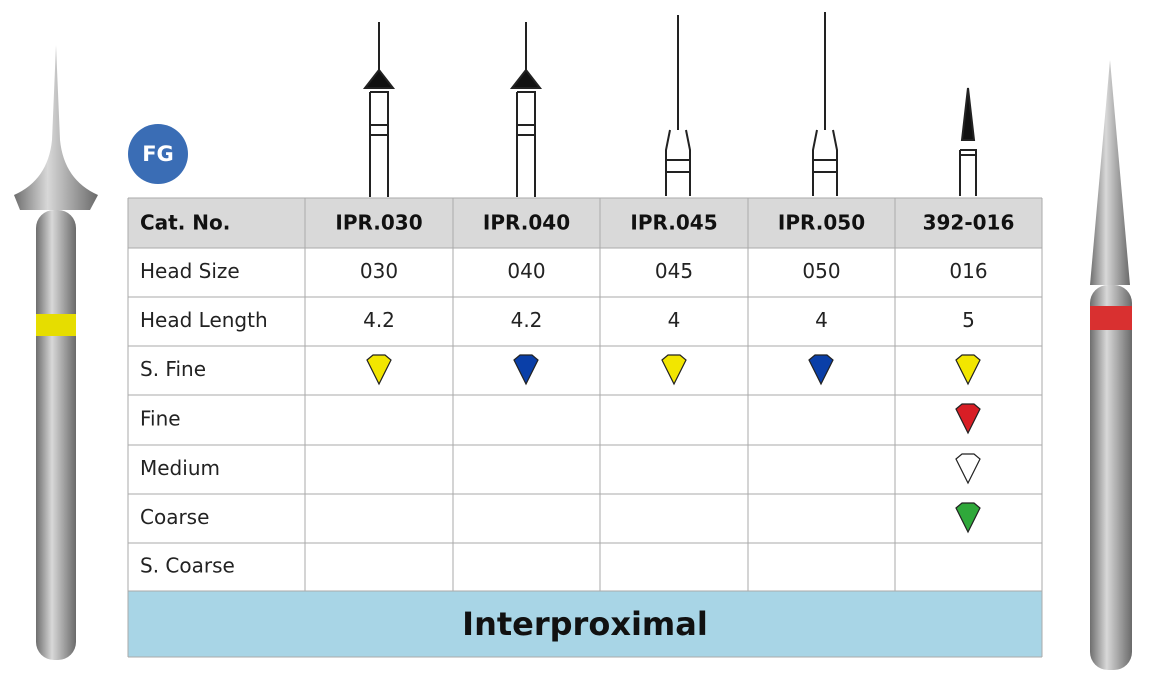 This screenshot has width=1156, height=691. Describe the element at coordinates (185, 223) in the screenshot. I see `column-header: Cat. No.` at that location.